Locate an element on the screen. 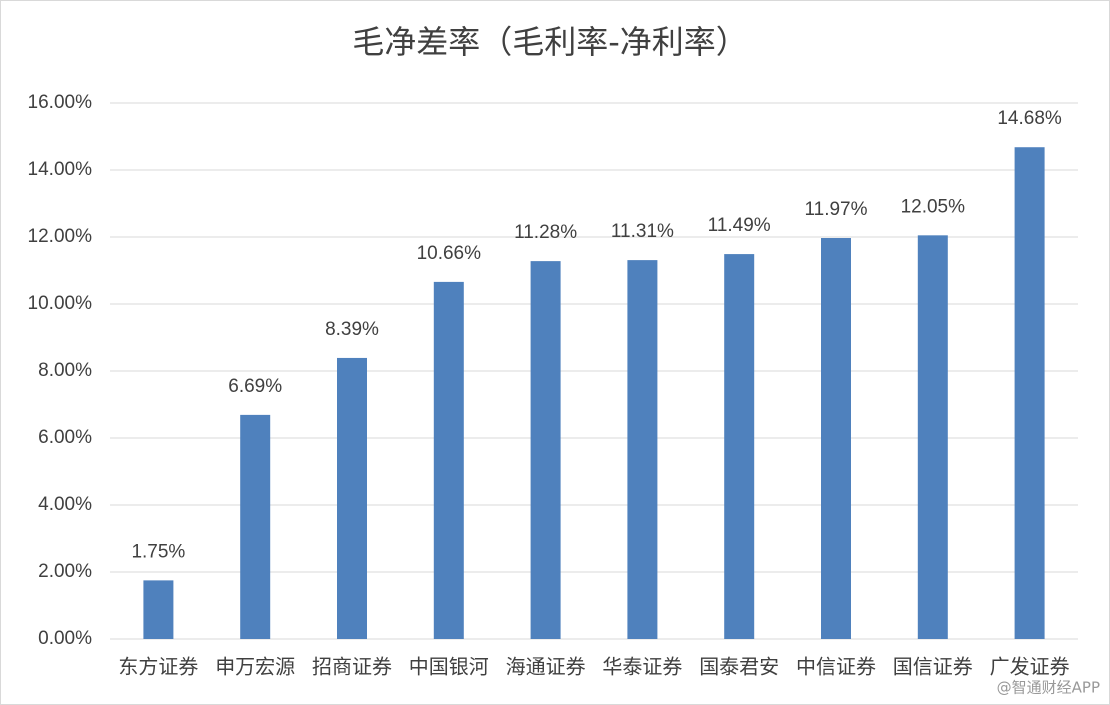  x-tick-label: 华泰证券 is located at coordinates (642, 667).